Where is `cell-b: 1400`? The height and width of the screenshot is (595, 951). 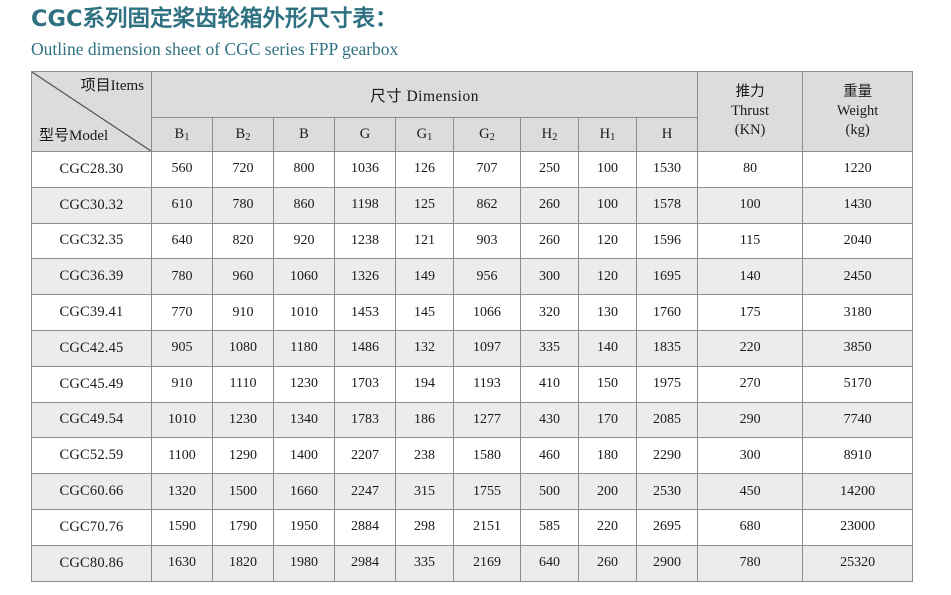 cell-b: 1400 is located at coordinates (304, 456).